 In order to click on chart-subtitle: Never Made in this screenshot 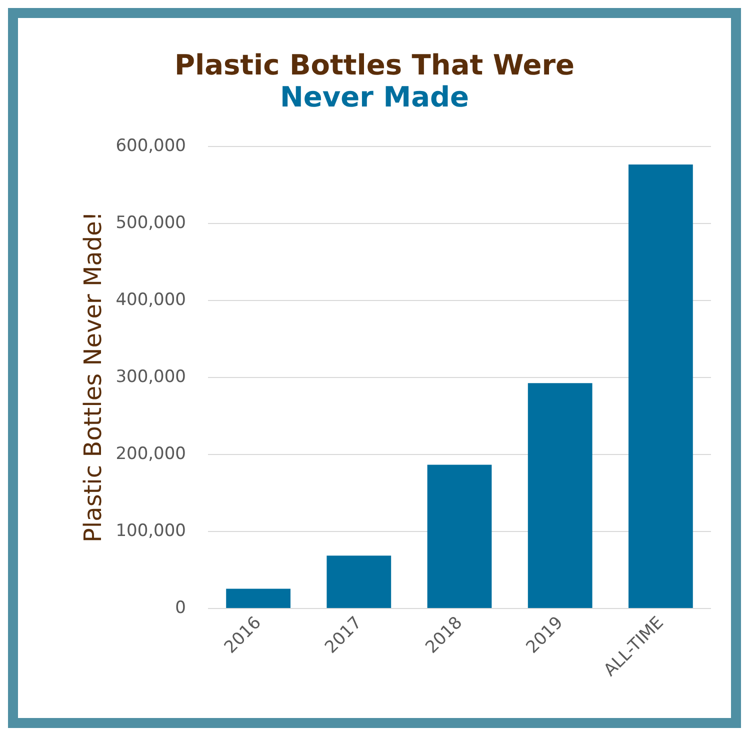, I will do `click(375, 97)`.